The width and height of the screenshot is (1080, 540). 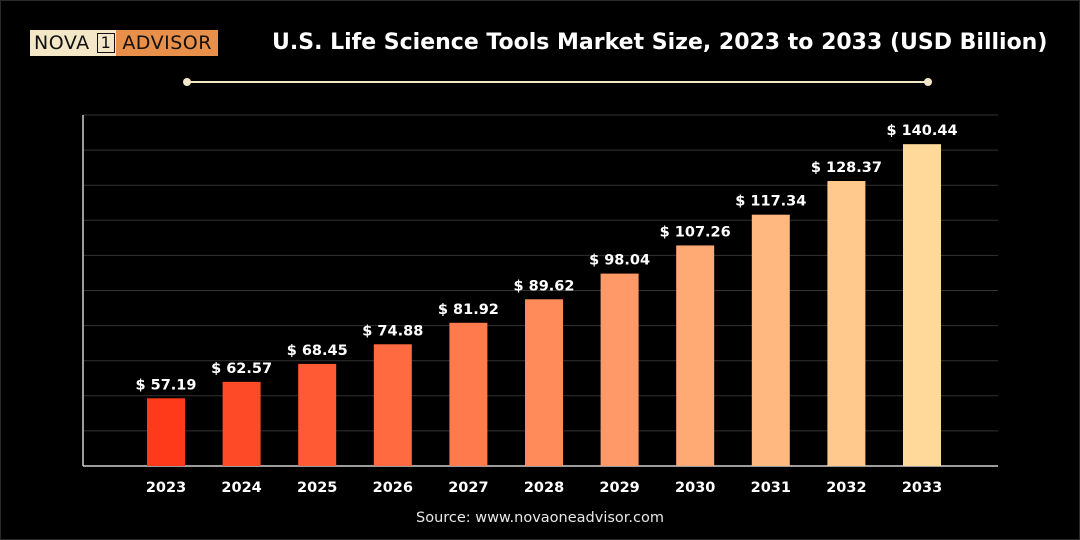 What do you see at coordinates (619, 369) in the screenshot?
I see `bar-2029` at bounding box center [619, 369].